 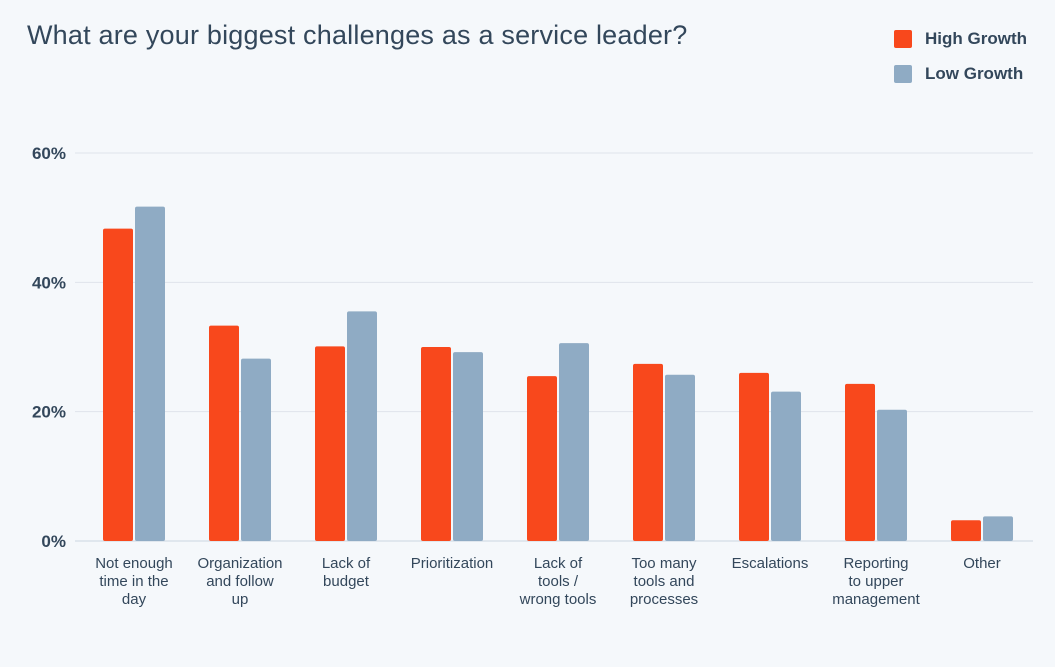 I want to click on x-tick-label-1: Organization and follow up, so click(x=240, y=582).